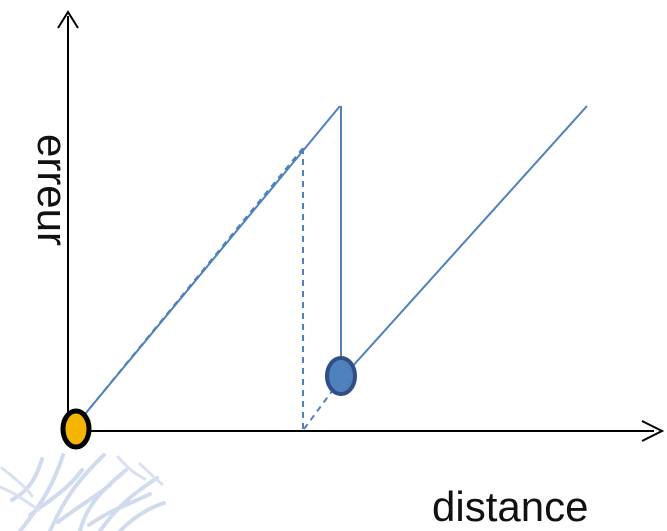 The height and width of the screenshot is (531, 667). Describe the element at coordinates (510, 506) in the screenshot. I see `x-axis-label: distance` at that location.